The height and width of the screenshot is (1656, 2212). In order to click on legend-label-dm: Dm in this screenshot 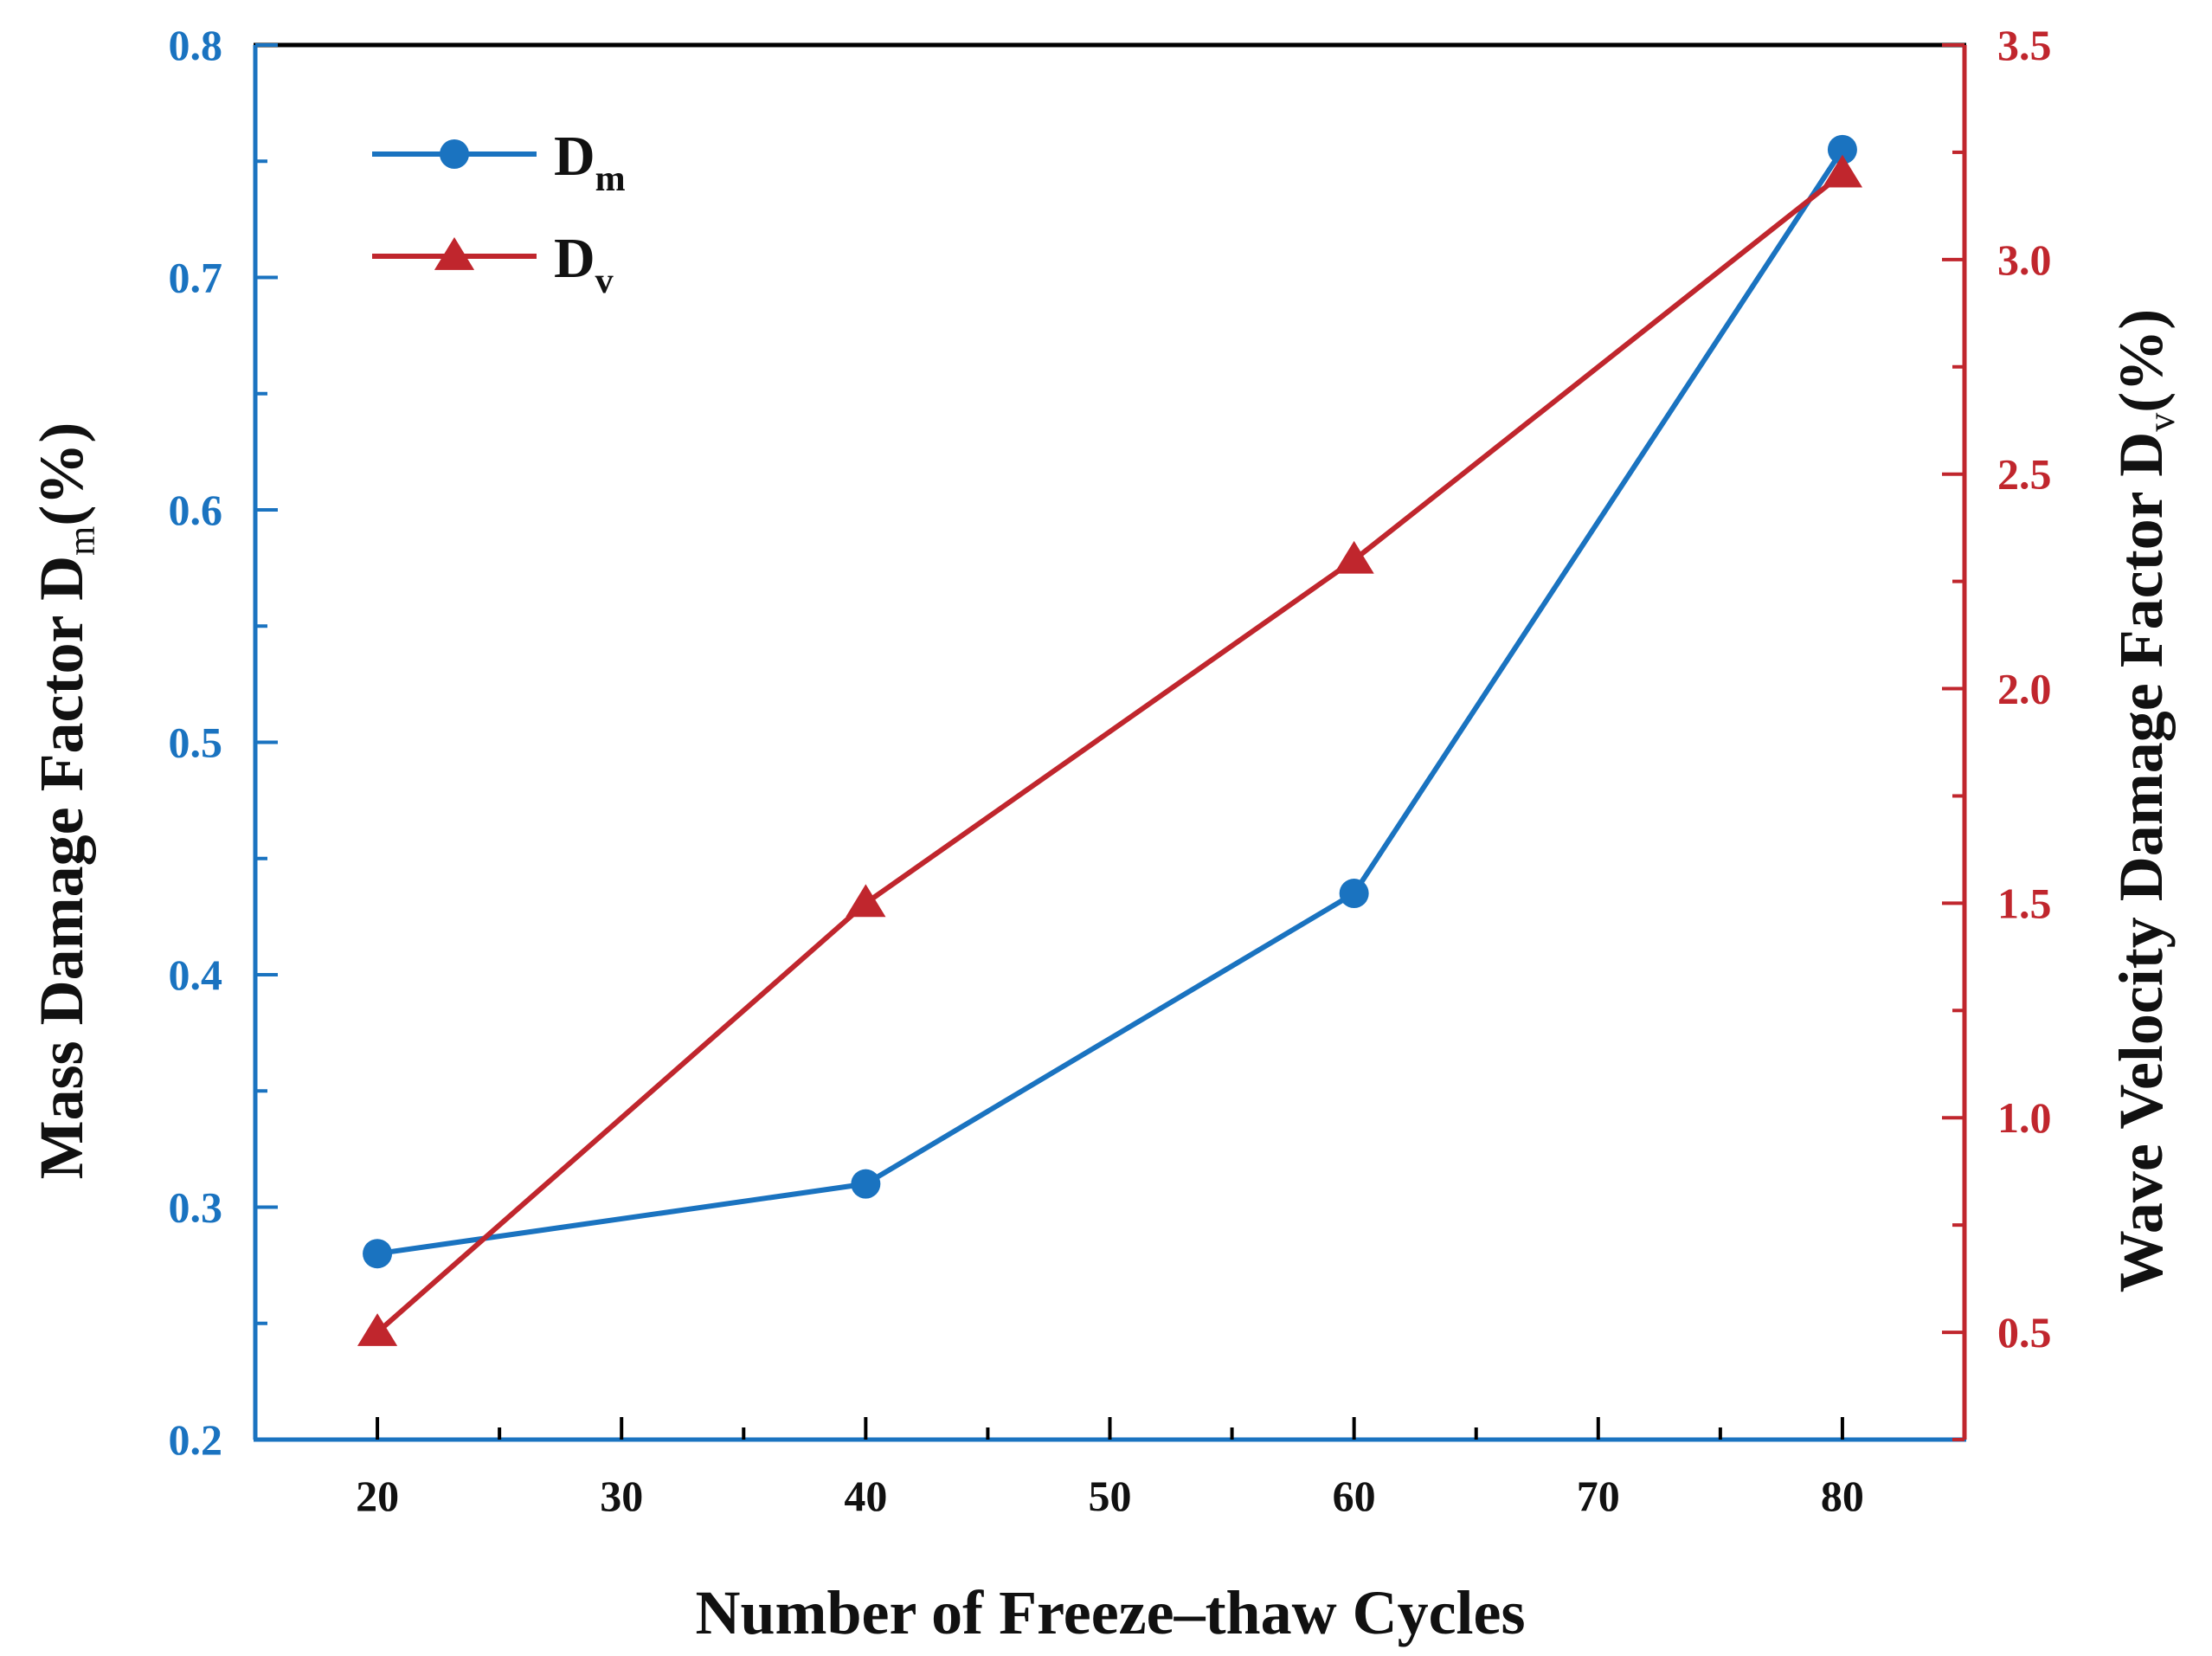, I will do `click(590, 162)`.